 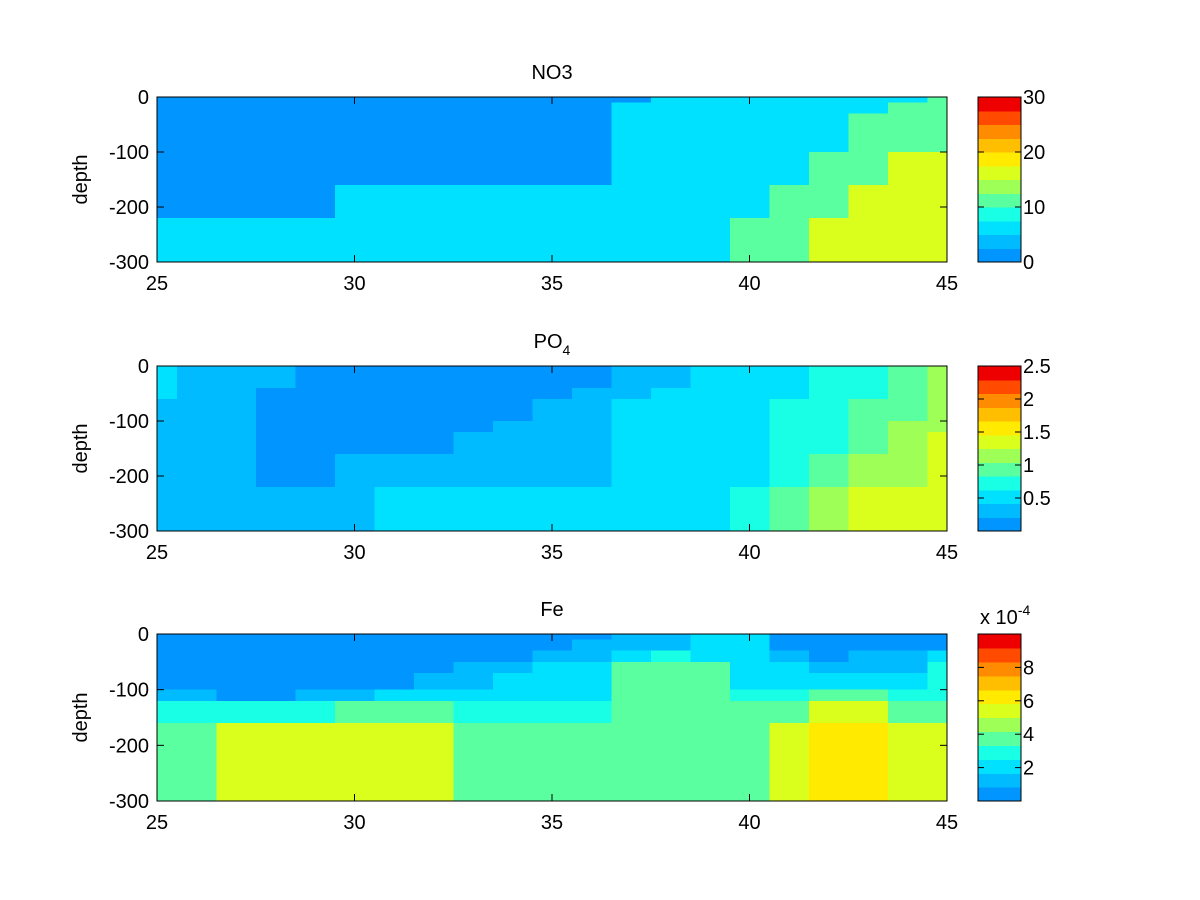 I want to click on x-tick-label: 25, so click(x=157, y=823).